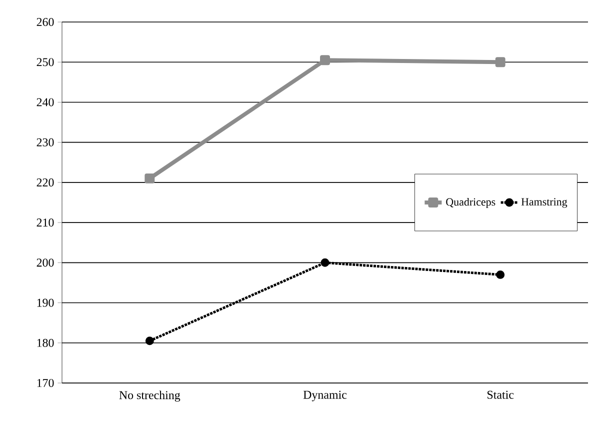 Image resolution: width=592 pixels, height=423 pixels. I want to click on legend-label: Quadriceps, so click(471, 203).